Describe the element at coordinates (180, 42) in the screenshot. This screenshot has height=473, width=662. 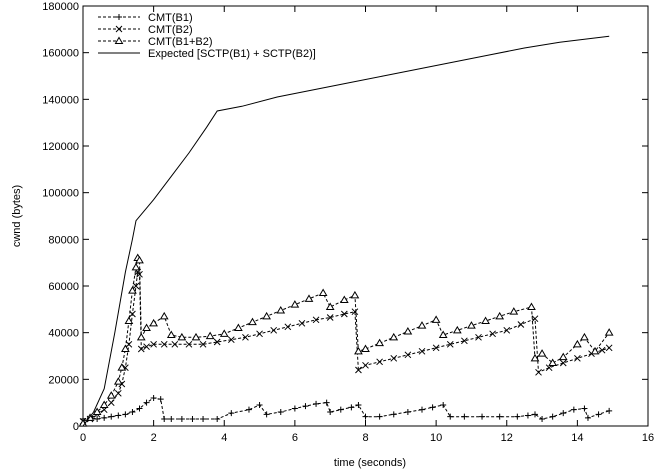
I see `legend-label-2: CMT(B1+B2)` at that location.